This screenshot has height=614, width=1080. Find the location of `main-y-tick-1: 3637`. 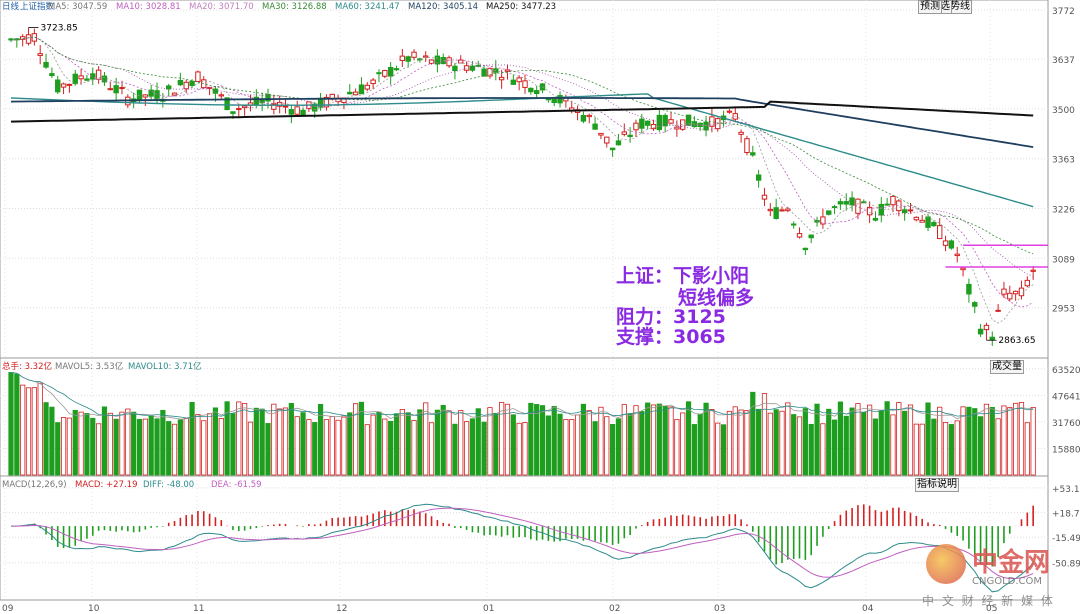

main-y-tick-1: 3637 is located at coordinates (1063, 61).